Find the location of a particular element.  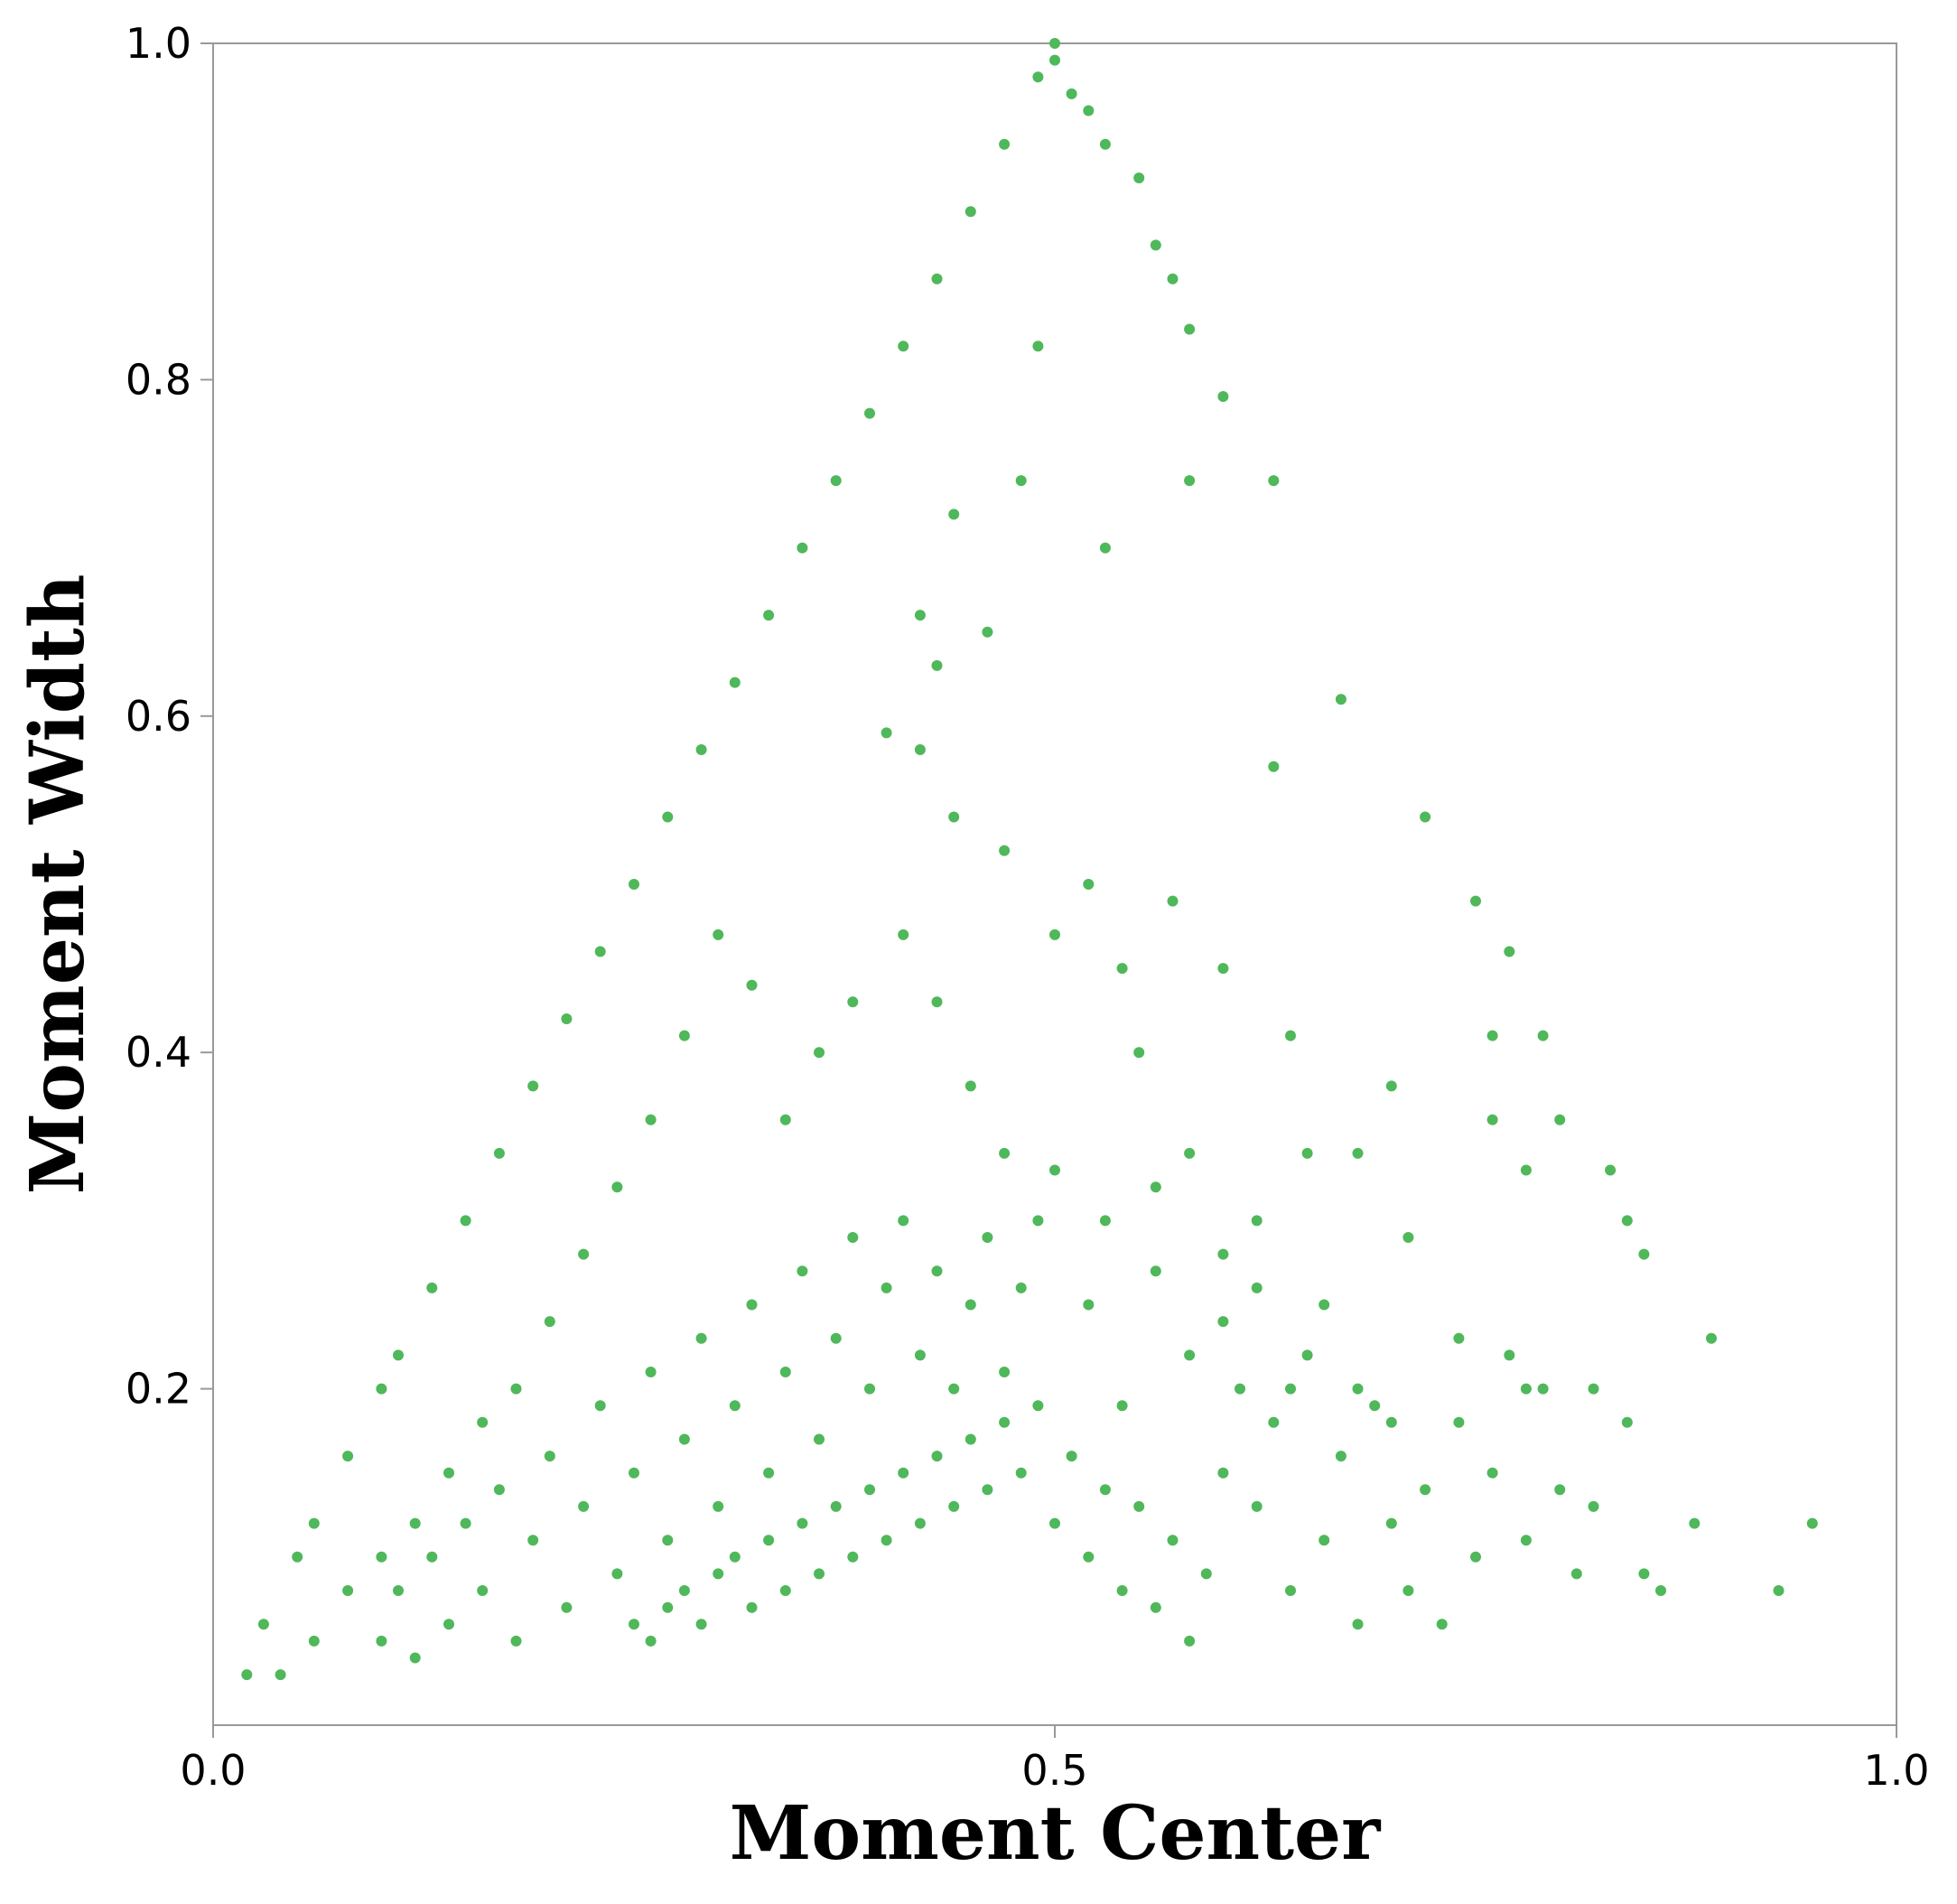

x-axis-title: Moment Center is located at coordinates (1056, 1833).